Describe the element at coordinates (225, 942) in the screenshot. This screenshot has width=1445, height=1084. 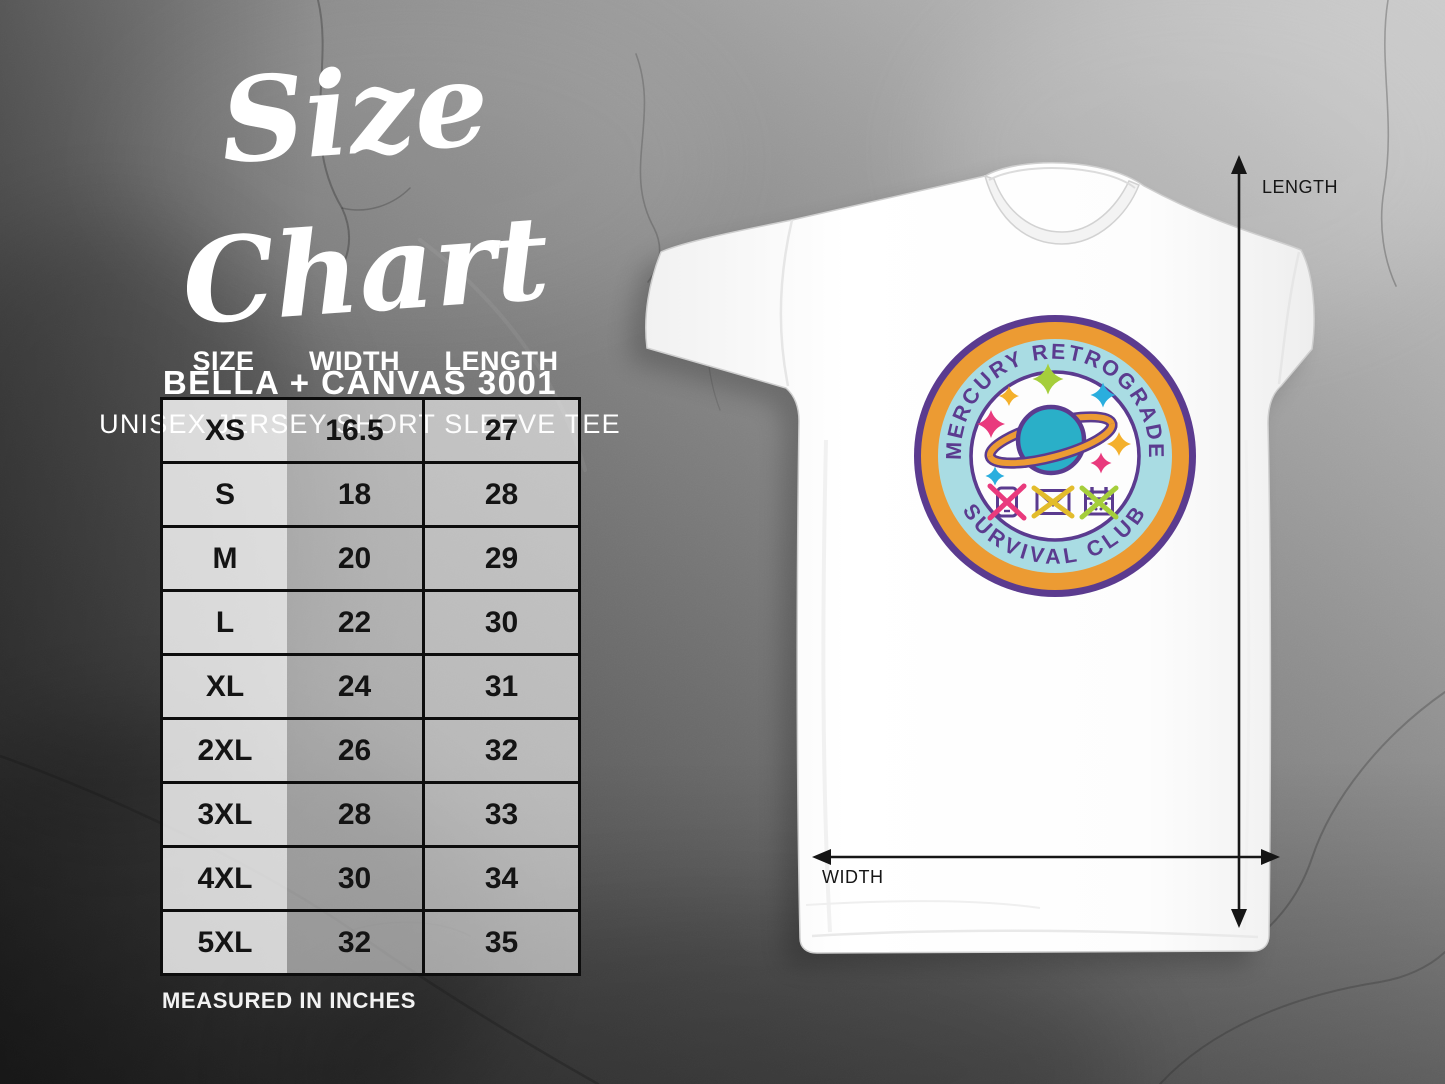
I see `size-cell: 5XL` at that location.